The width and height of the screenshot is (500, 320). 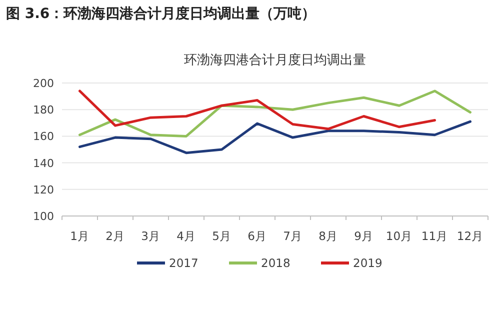 What do you see at coordinates (186, 236) in the screenshot?
I see `x-tick-label: 4月` at bounding box center [186, 236].